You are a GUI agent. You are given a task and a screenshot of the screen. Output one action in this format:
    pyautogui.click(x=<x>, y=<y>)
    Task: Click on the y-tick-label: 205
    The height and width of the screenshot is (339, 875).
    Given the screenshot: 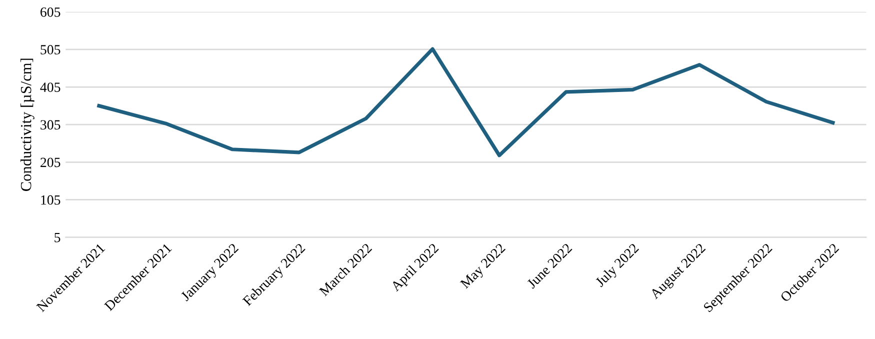 What is the action you would take?
    pyautogui.click(x=50, y=163)
    